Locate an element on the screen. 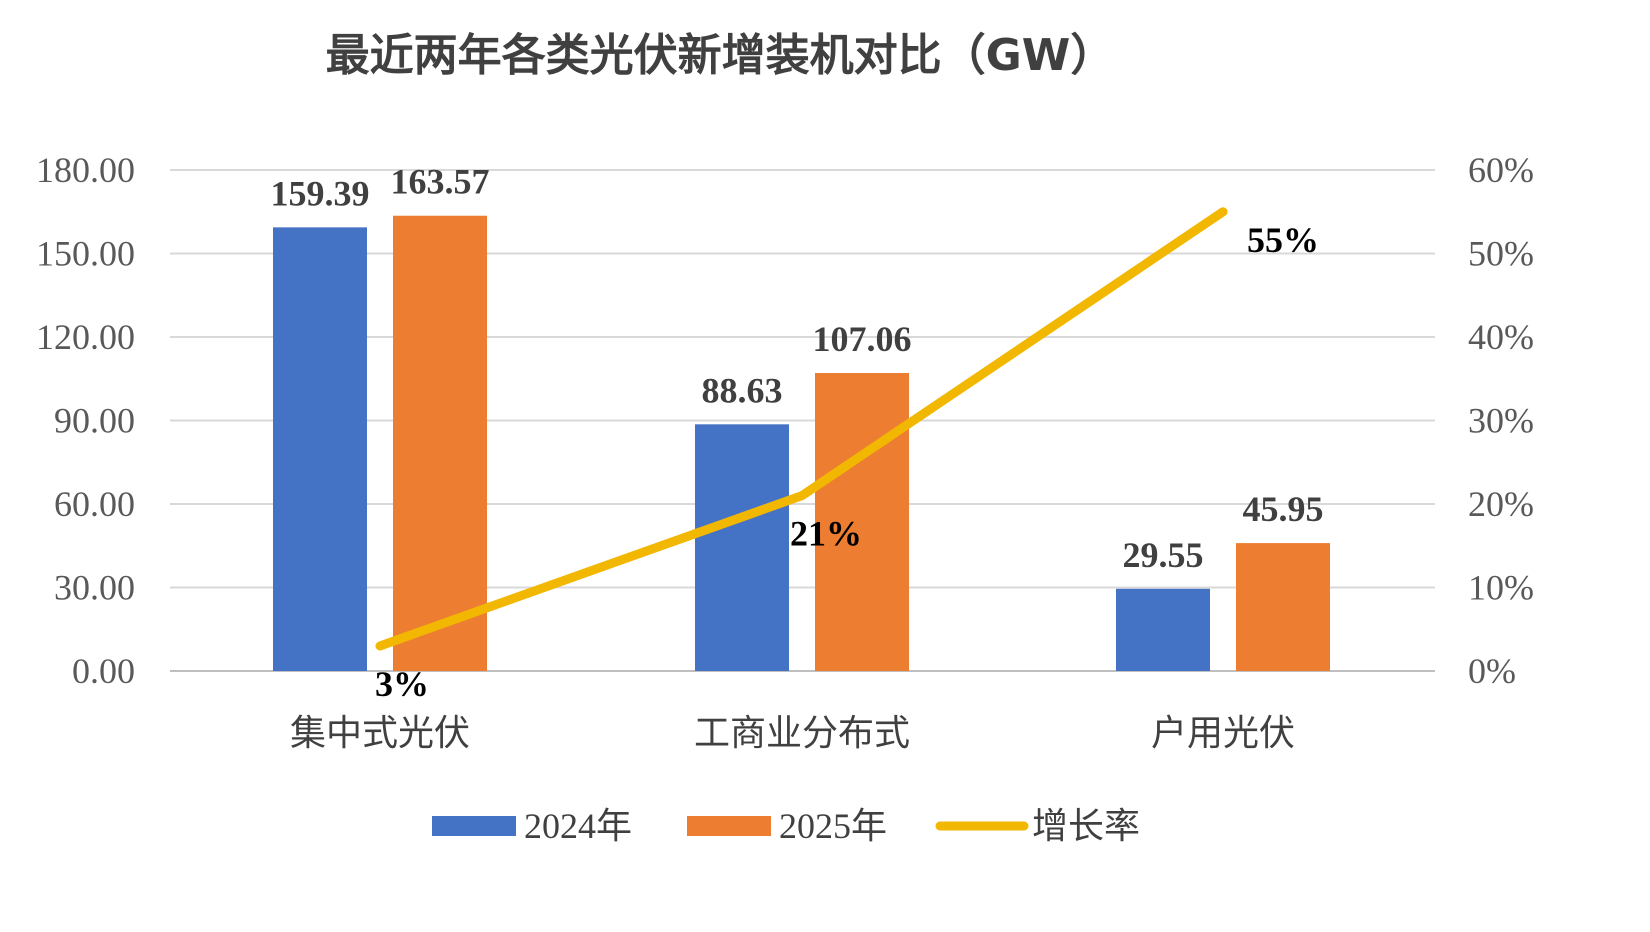  legend-label: 增长率 is located at coordinates (1086, 826).